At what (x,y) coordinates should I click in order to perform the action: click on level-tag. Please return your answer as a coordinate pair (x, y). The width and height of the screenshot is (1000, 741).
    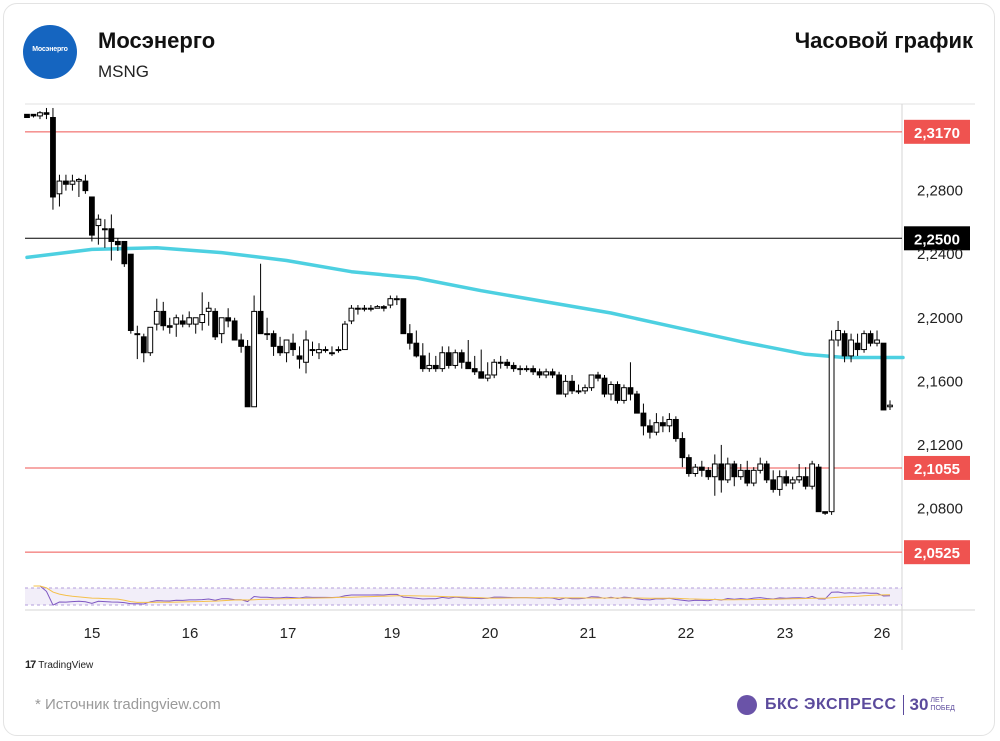
    Looking at the image, I should click on (937, 131).